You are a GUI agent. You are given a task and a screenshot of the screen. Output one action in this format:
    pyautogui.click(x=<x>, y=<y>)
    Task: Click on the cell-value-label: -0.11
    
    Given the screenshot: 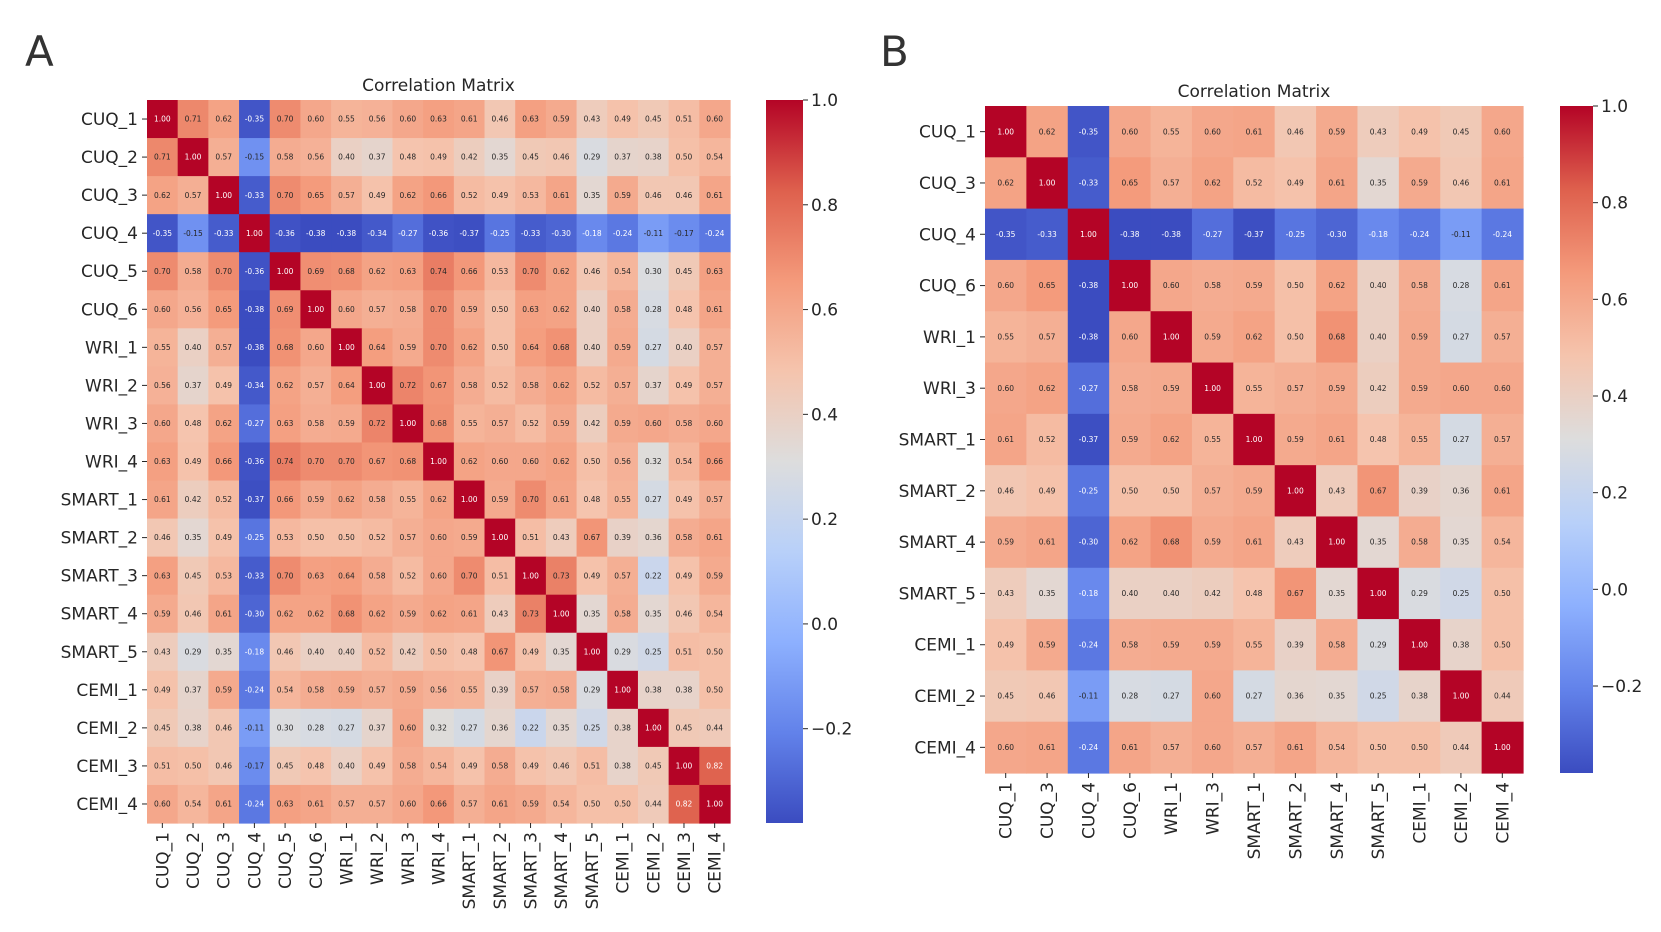 What is the action you would take?
    pyautogui.click(x=1461, y=234)
    